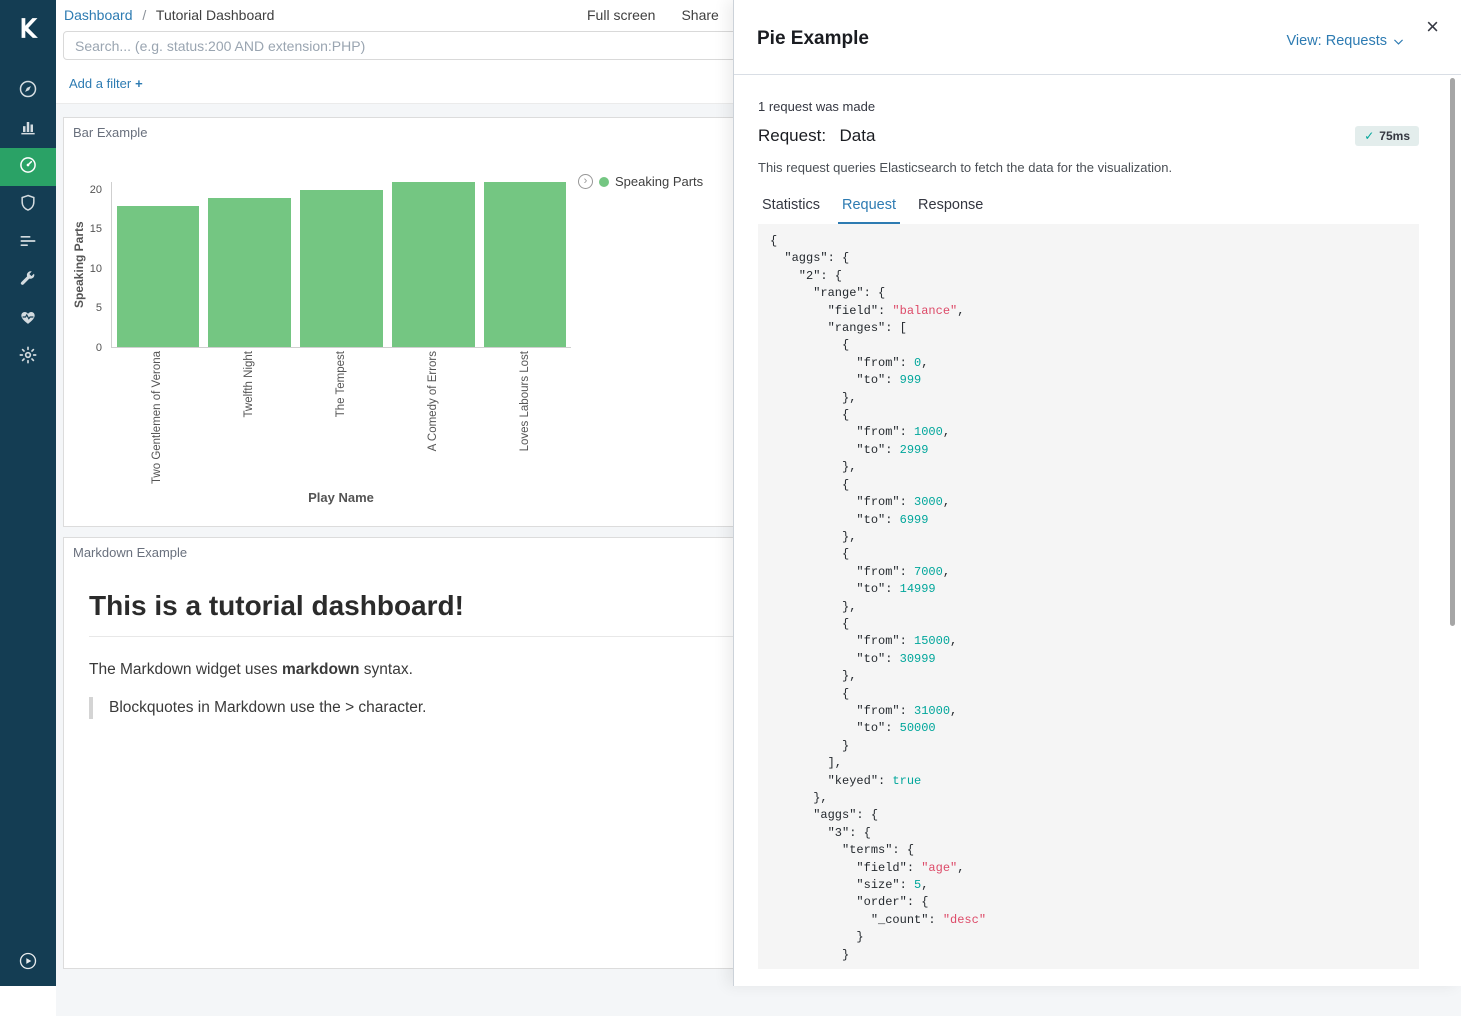 Image resolution: width=1461 pixels, height=1016 pixels. I want to click on y-tick-label: 10, so click(95, 268).